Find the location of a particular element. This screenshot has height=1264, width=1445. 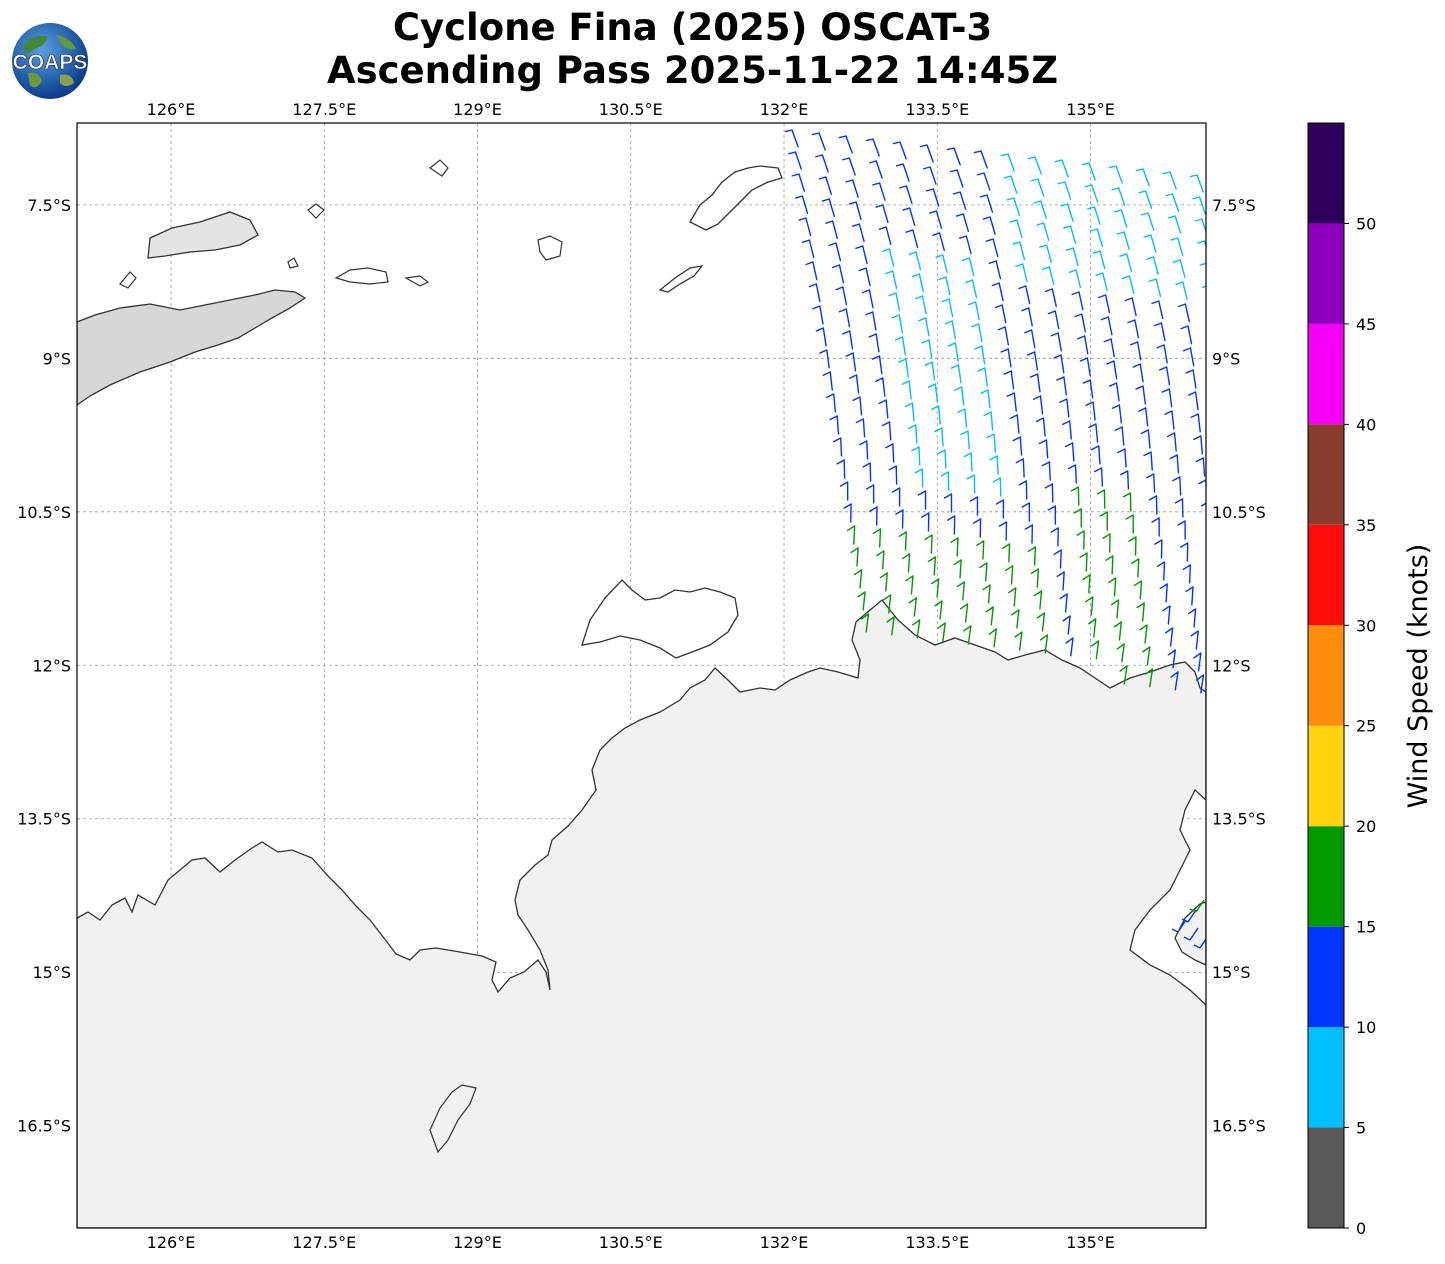

lon-tick-label-top: 132°E is located at coordinates (784, 109).